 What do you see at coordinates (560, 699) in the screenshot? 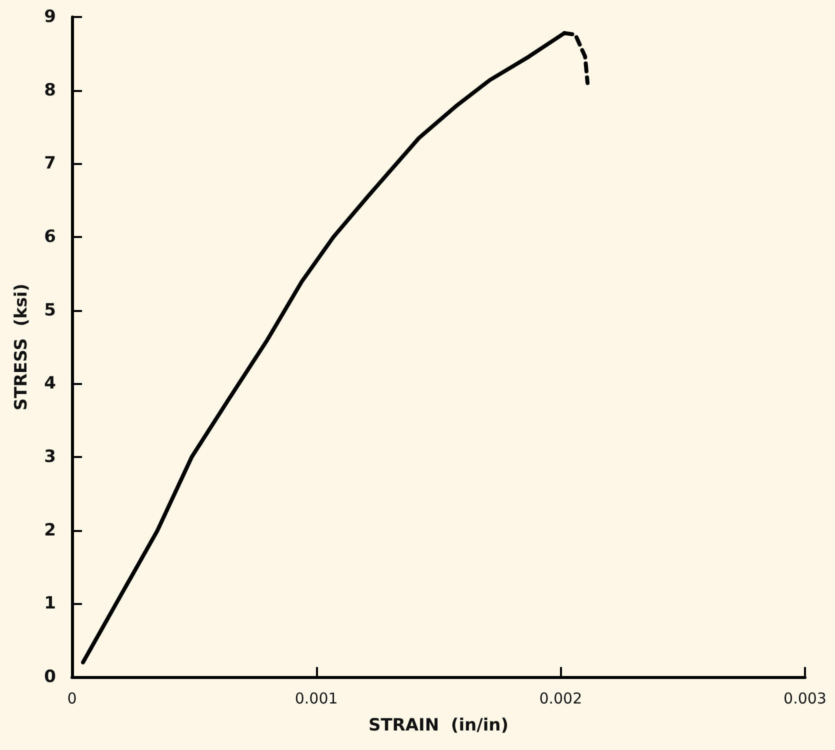
I see `x-tick-label: 0.002` at bounding box center [560, 699].